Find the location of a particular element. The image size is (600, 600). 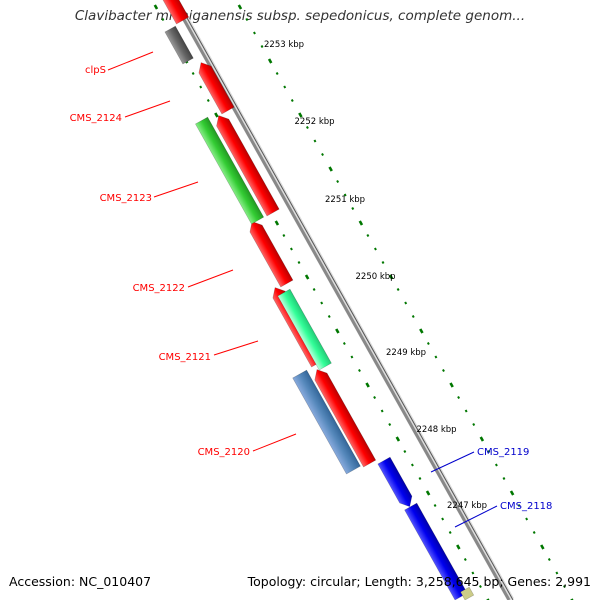

tick-label-2247-kbp: 2247 kbp is located at coordinates (467, 506).